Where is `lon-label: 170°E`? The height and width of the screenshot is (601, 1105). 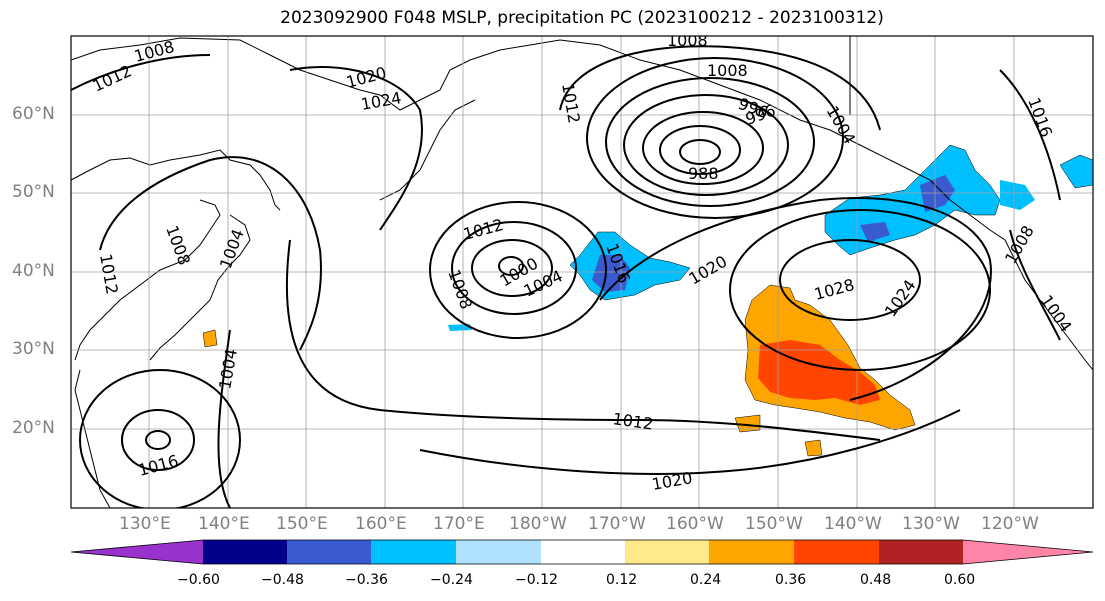 lon-label: 170°E is located at coordinates (459, 524).